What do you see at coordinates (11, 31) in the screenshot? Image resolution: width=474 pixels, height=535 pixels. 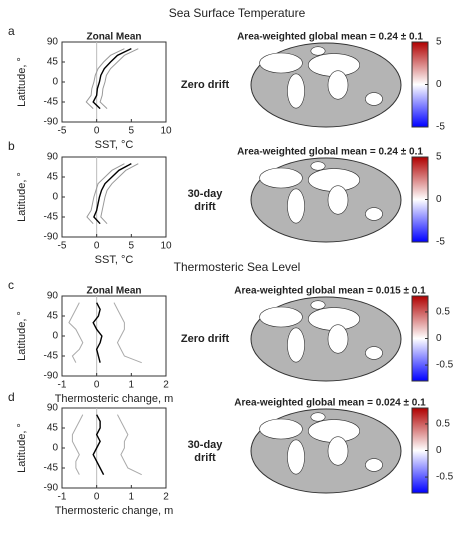 I see `panel-letter: a` at bounding box center [11, 31].